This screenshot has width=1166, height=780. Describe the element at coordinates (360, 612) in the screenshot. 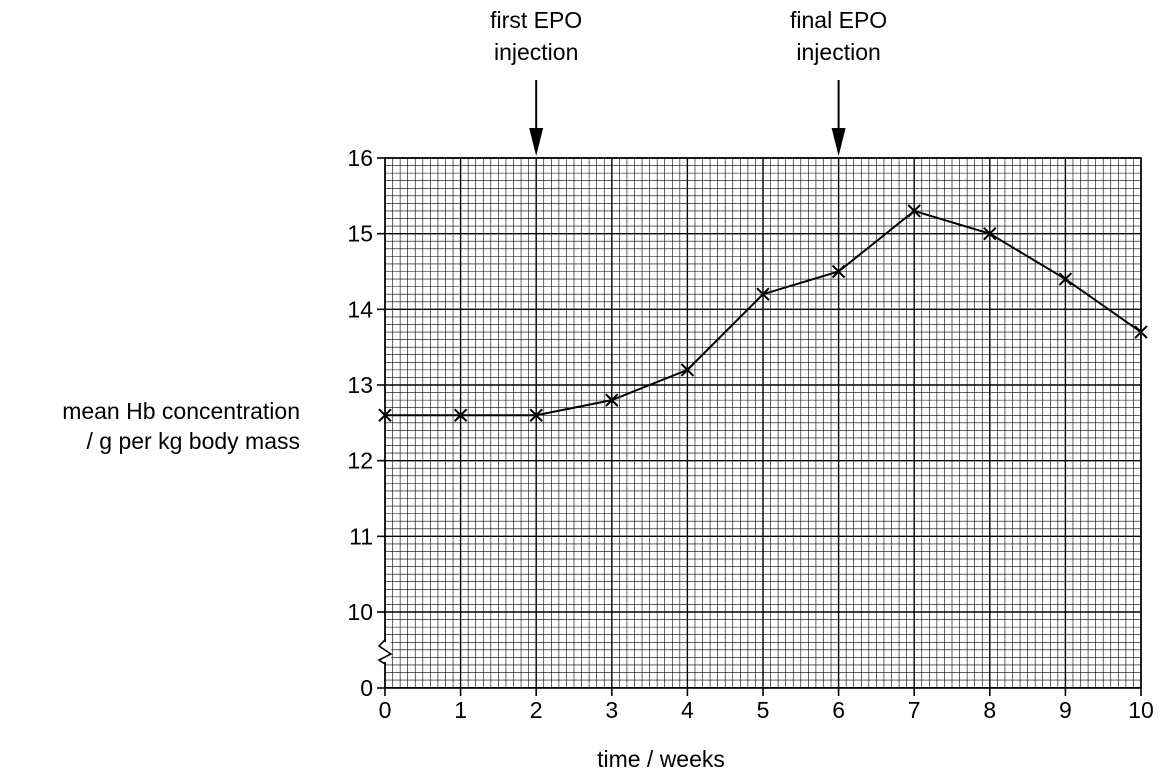

I see `y-tick-label: 10` at that location.